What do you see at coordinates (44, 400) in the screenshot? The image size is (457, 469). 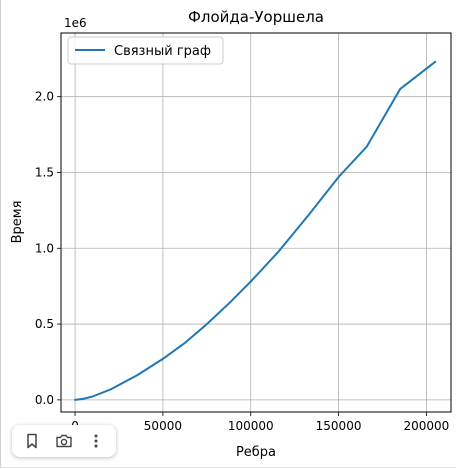 I see `y-tick-label: 0.0` at bounding box center [44, 400].